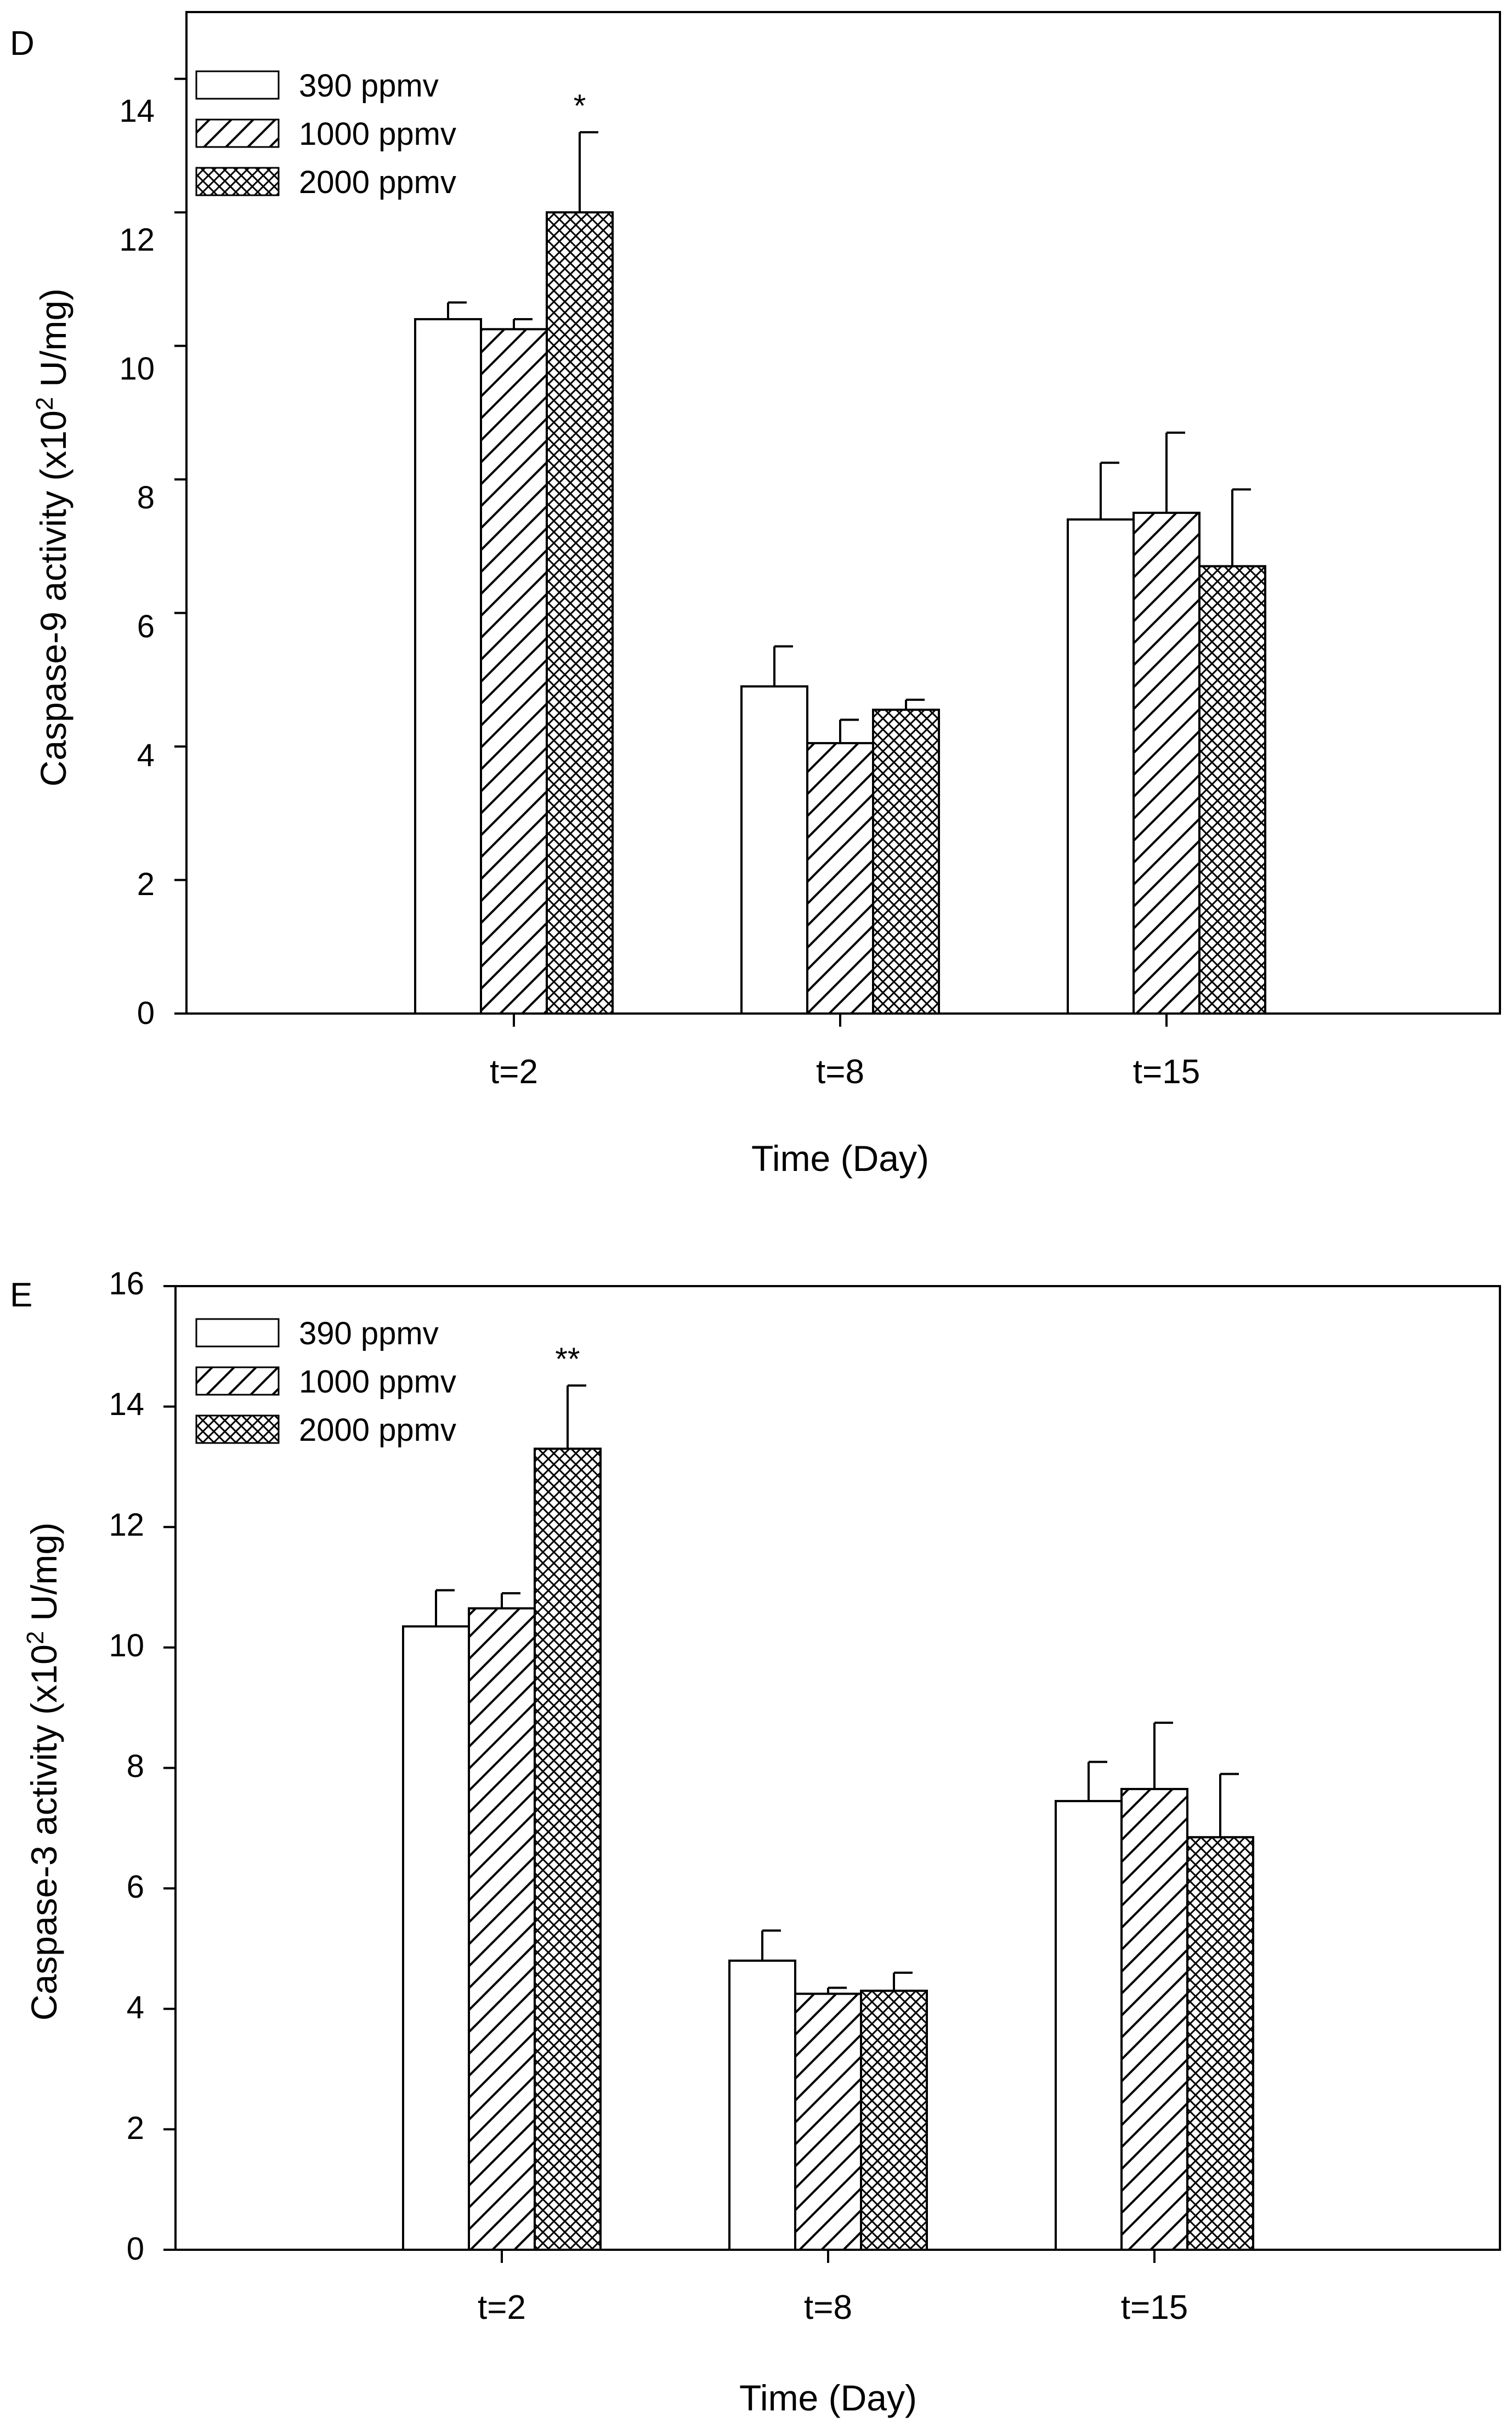 This screenshot has width=1512, height=2428. What do you see at coordinates (53, 598) in the screenshot?
I see `y-axis-title-main: Caspase-9 activity (x10` at bounding box center [53, 598].